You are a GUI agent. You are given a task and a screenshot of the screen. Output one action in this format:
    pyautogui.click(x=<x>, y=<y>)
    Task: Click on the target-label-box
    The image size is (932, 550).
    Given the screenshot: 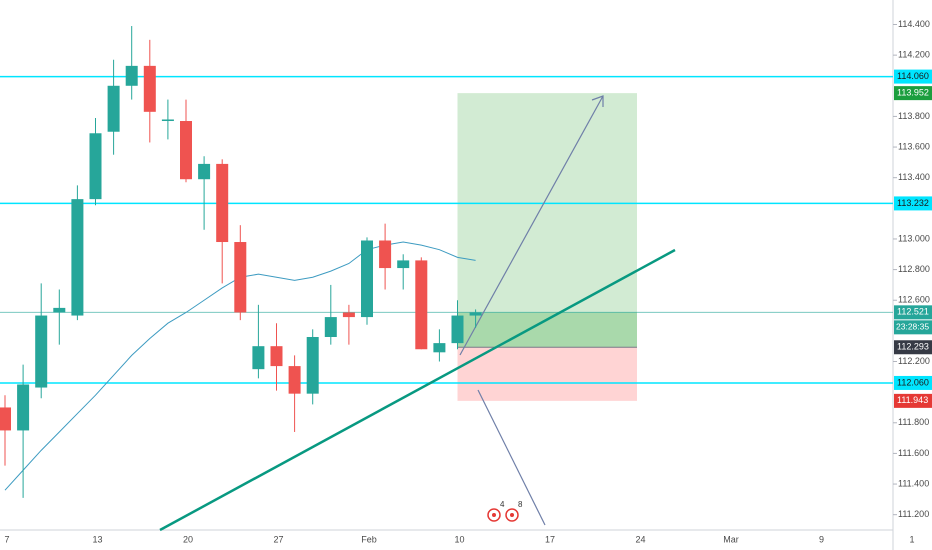 What is the action you would take?
    pyautogui.click(x=913, y=93)
    